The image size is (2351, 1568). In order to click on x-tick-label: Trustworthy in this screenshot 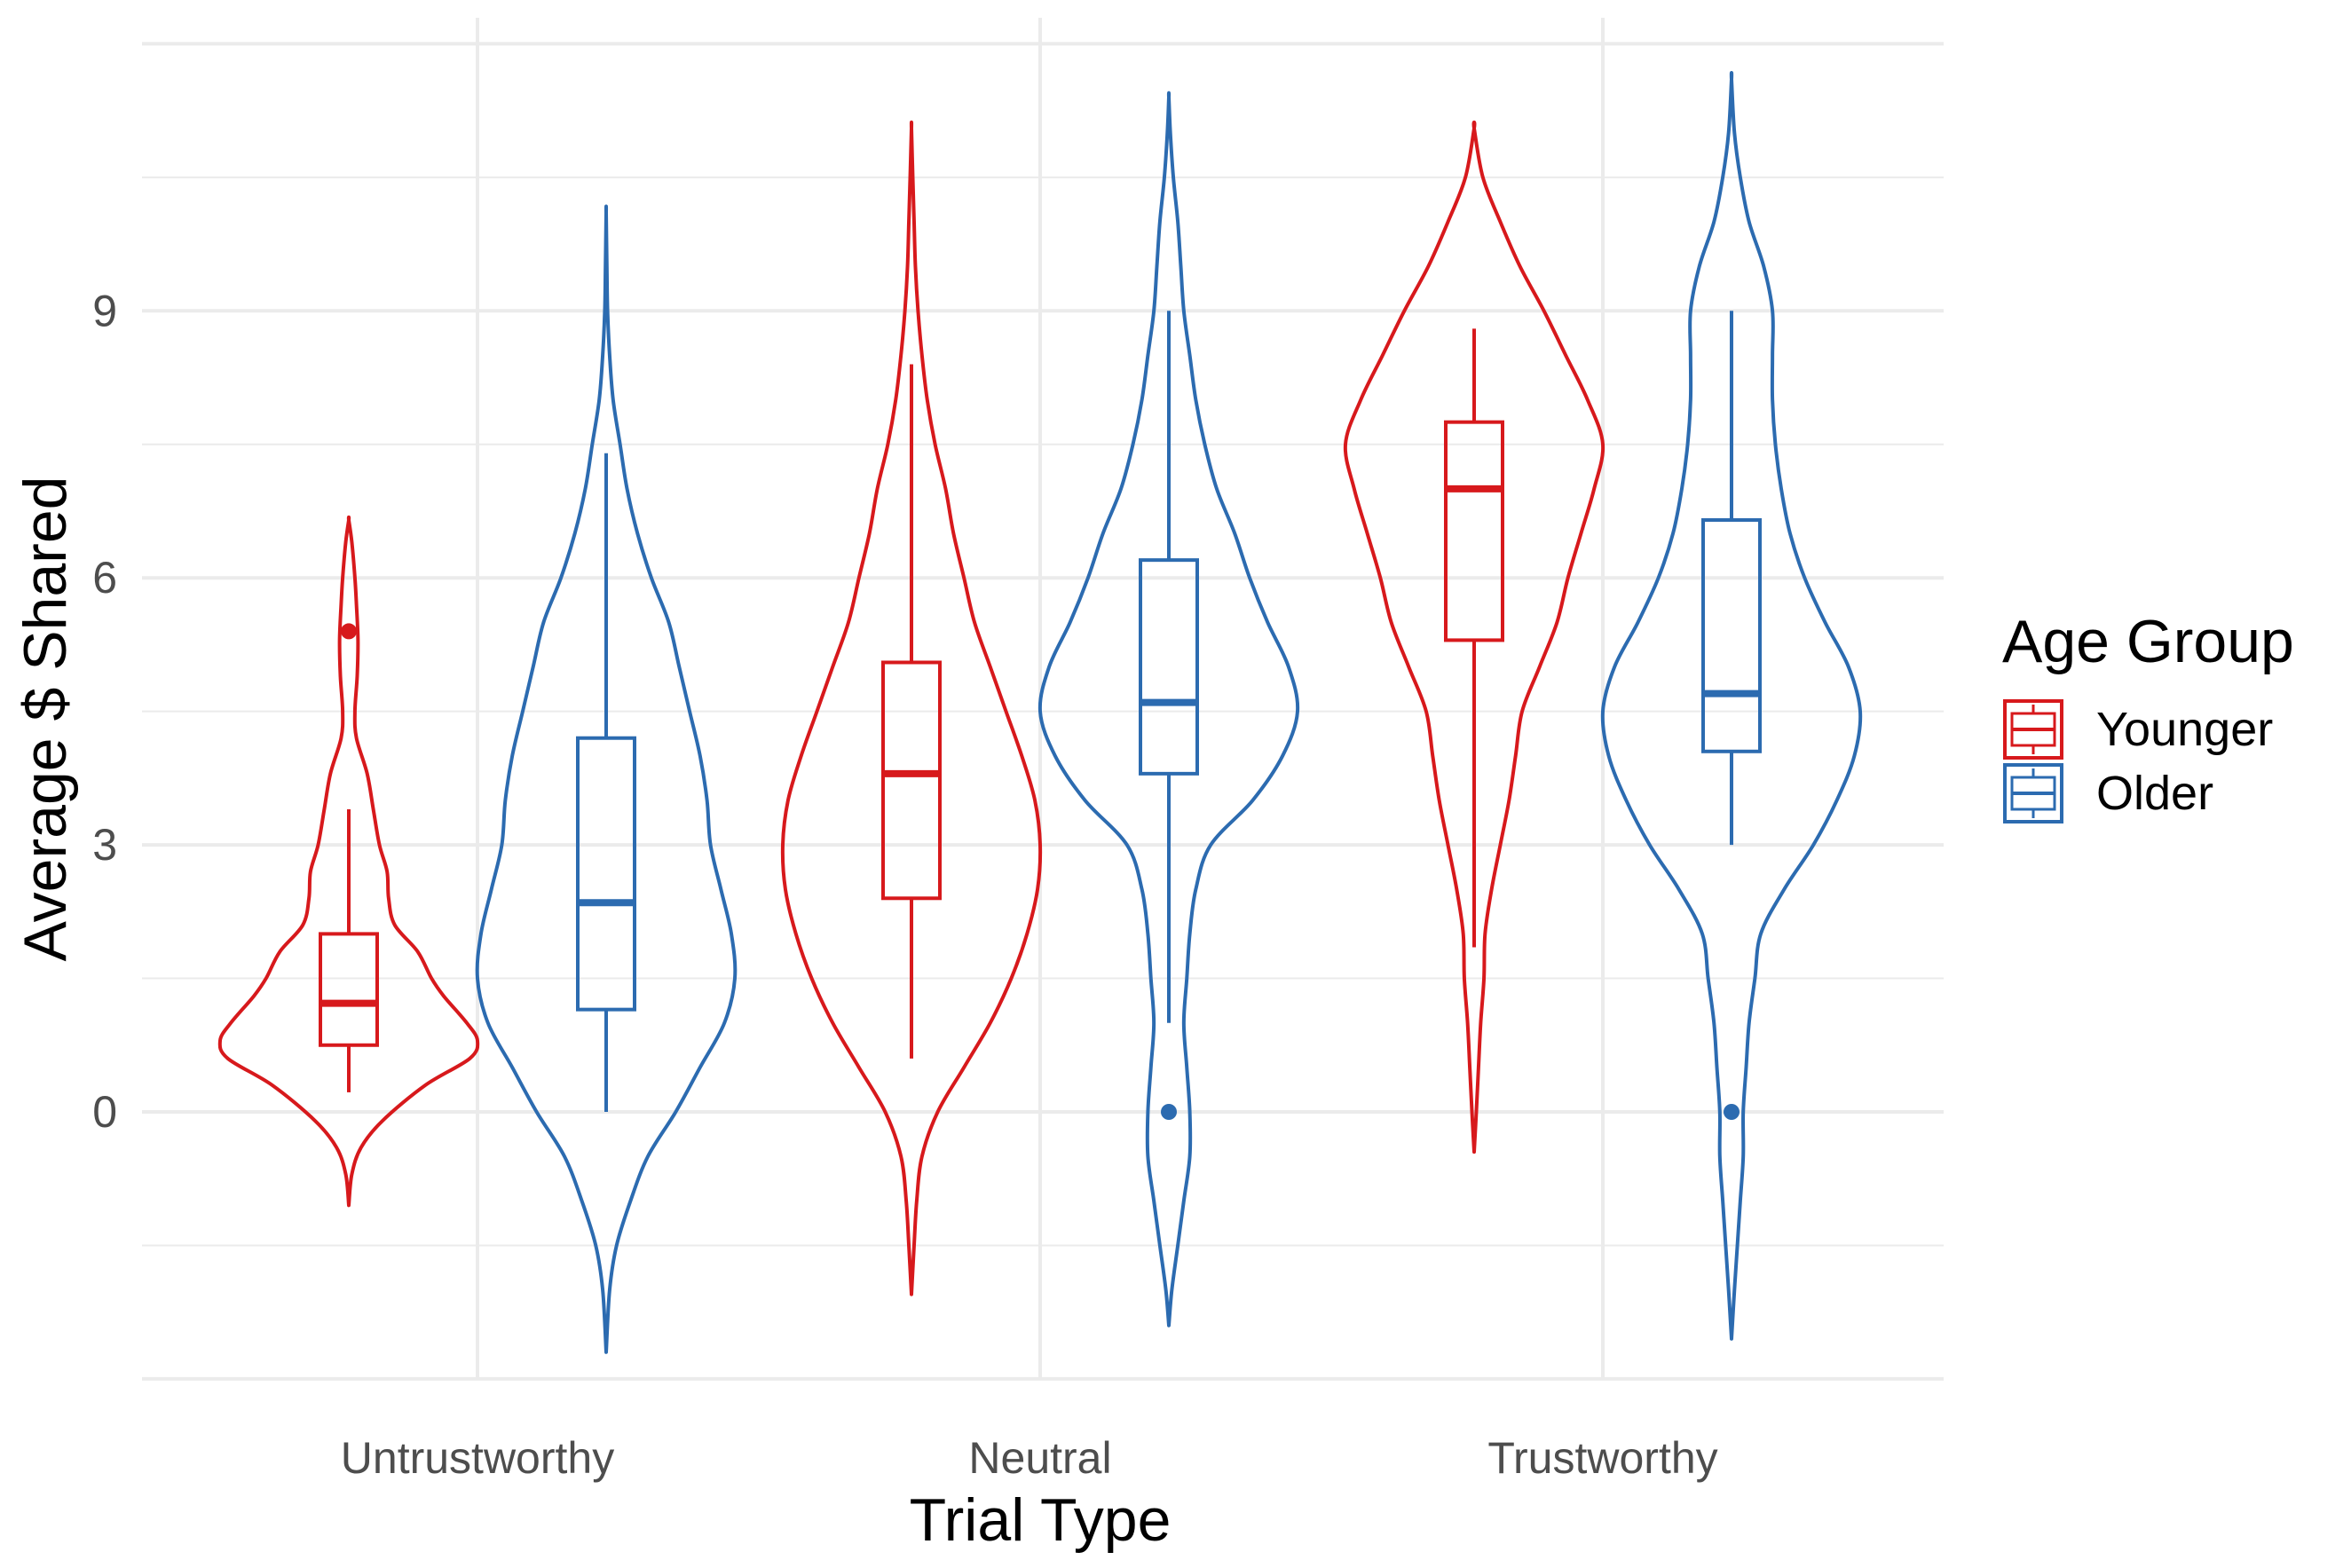, I will do `click(1602, 1458)`.